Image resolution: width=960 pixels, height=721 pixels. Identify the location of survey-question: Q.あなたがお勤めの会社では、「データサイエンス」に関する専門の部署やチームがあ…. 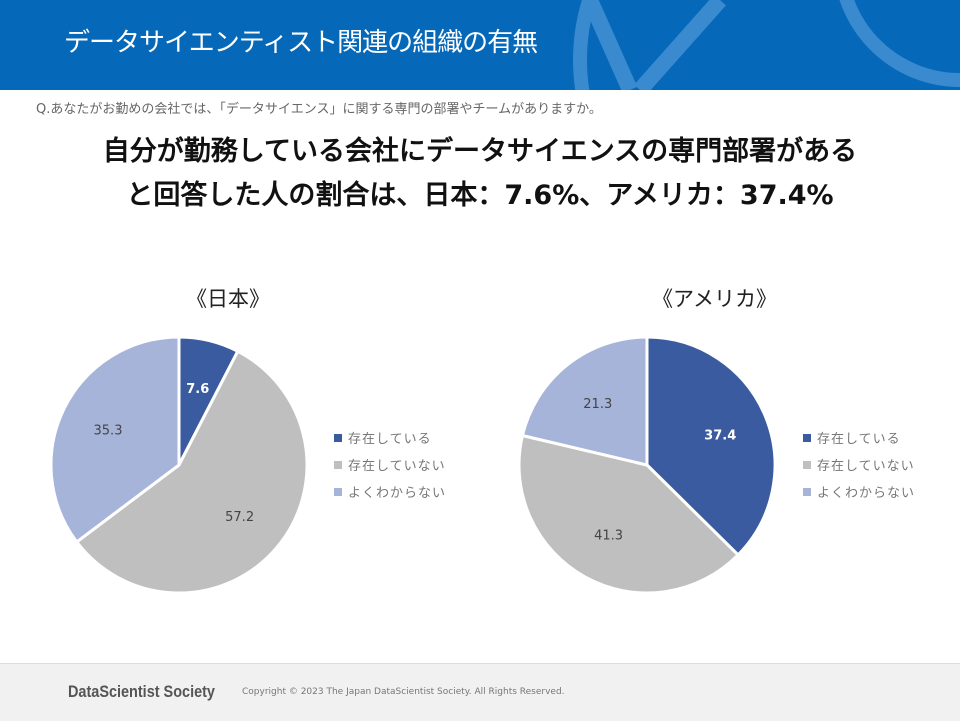
(319, 109).